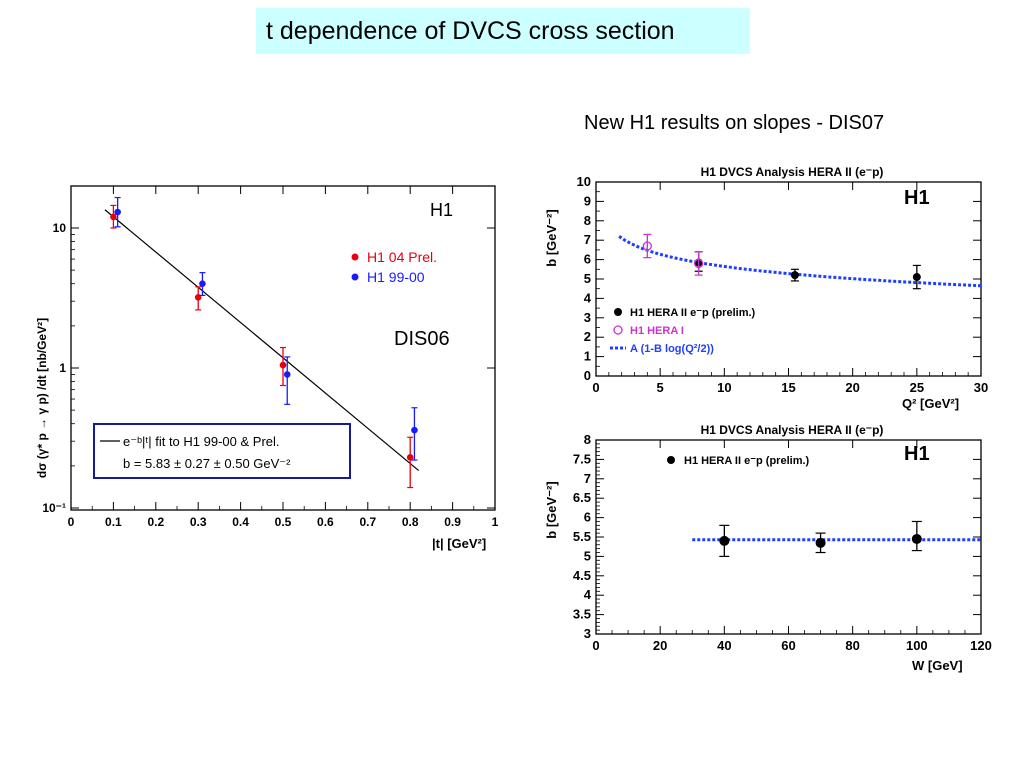  What do you see at coordinates (582, 458) in the screenshot?
I see `bot-y-tick-label-9: 7.5` at bounding box center [582, 458].